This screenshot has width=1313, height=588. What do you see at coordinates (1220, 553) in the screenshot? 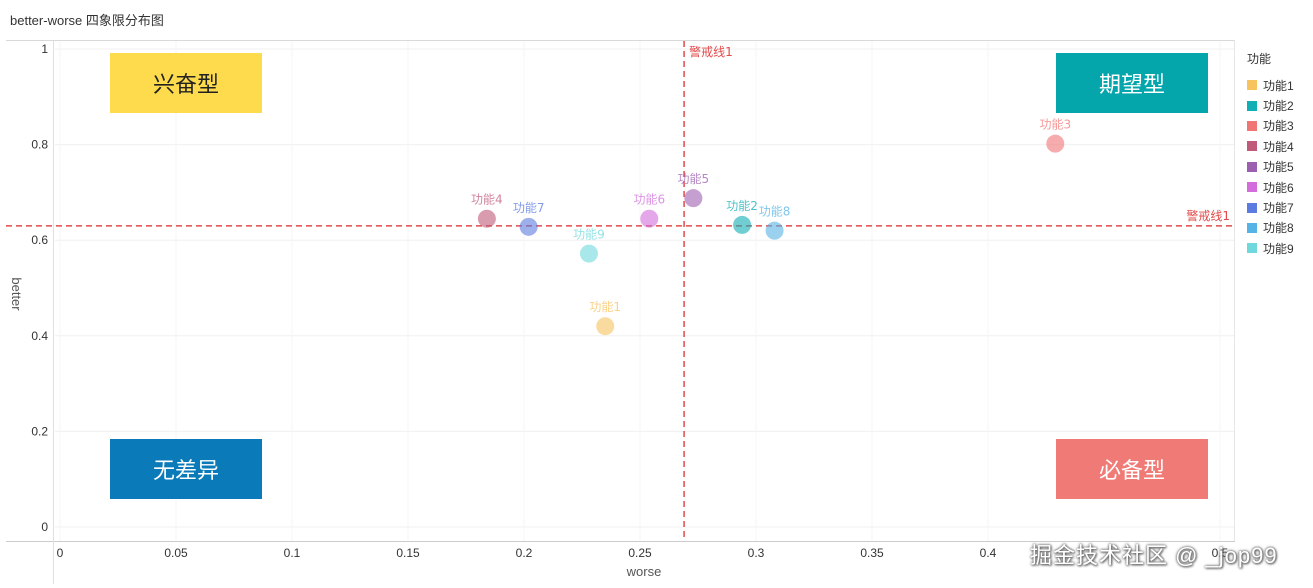
I see `x-tick-label: 0.5` at bounding box center [1220, 553].